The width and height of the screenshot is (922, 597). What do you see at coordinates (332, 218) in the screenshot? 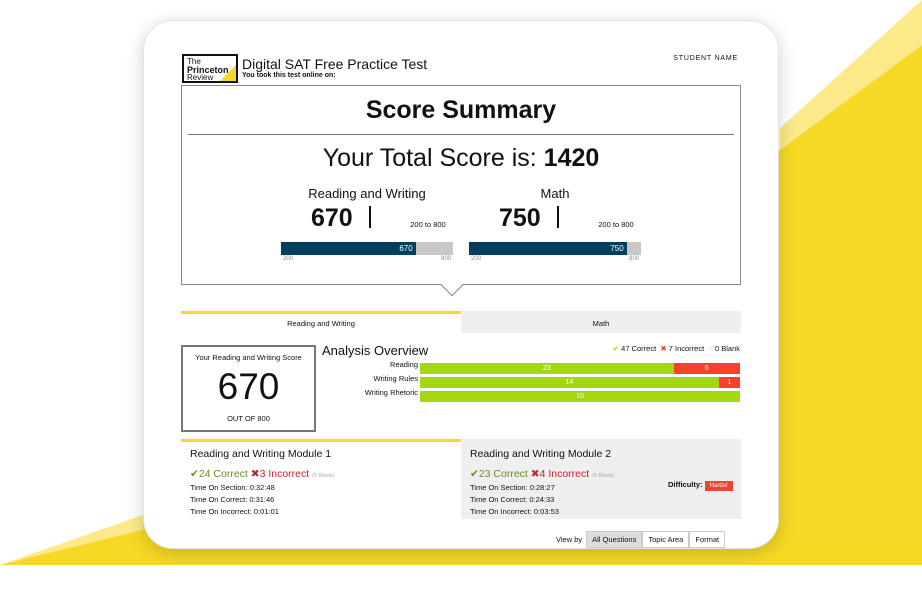
I see `section-score: 670` at bounding box center [332, 218].